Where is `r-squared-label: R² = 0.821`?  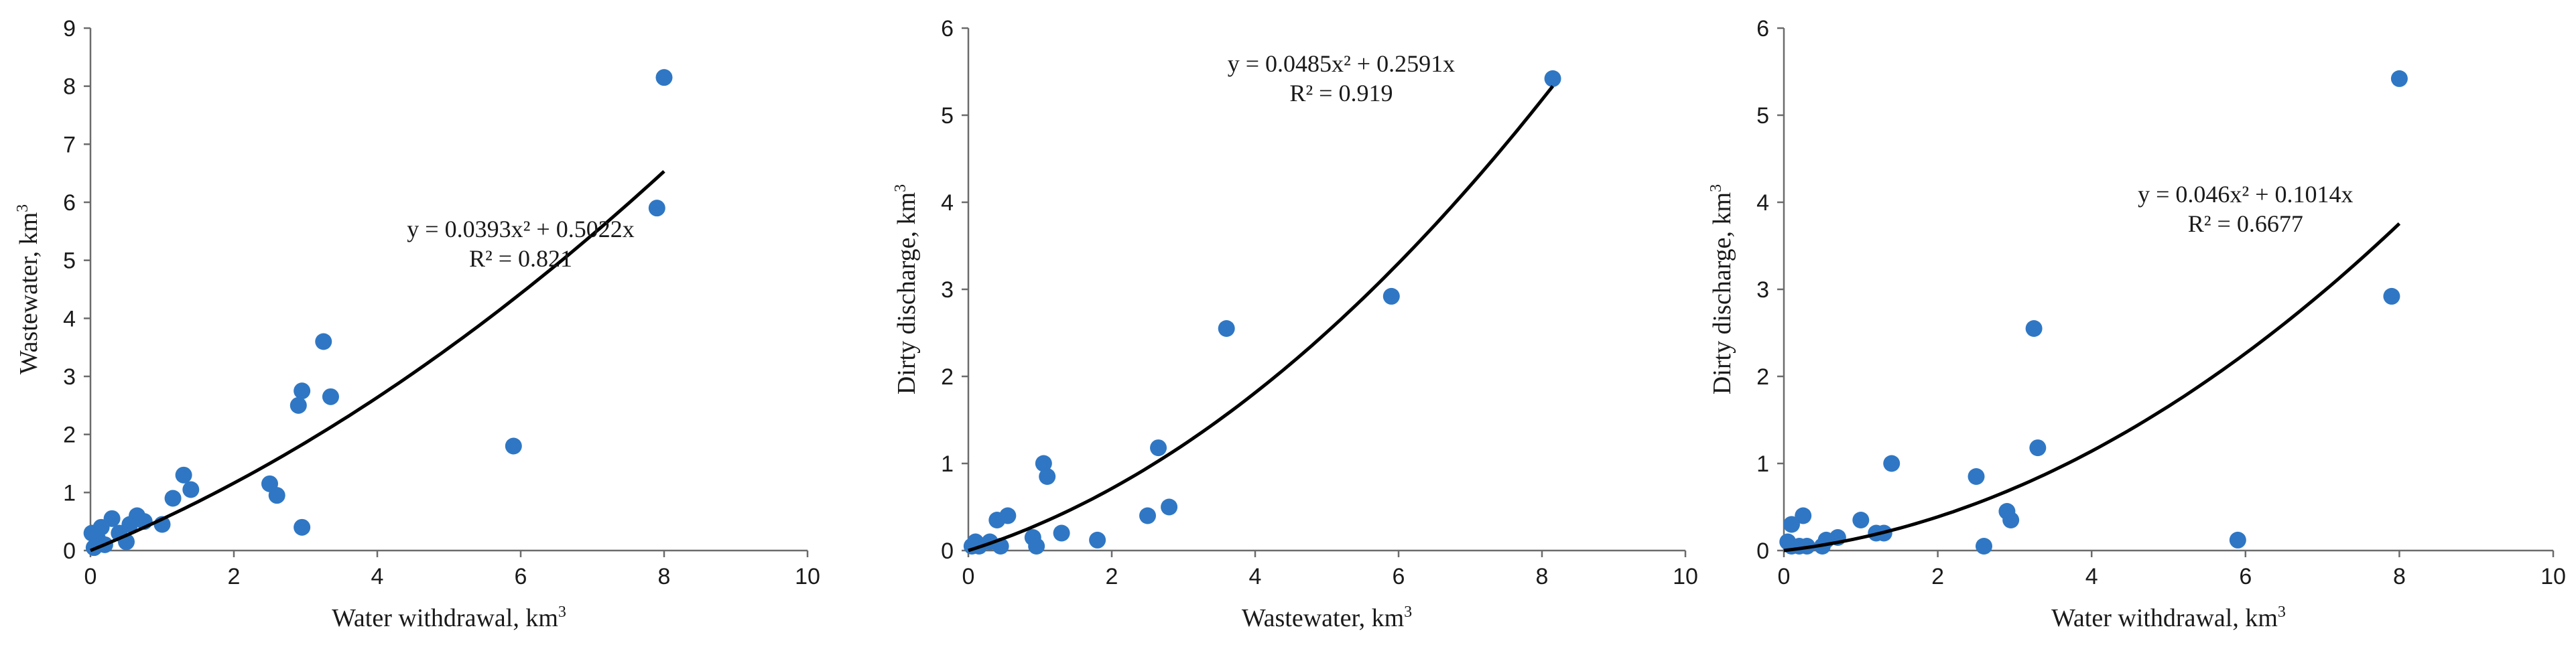
r-squared-label: R² = 0.821 is located at coordinates (520, 258).